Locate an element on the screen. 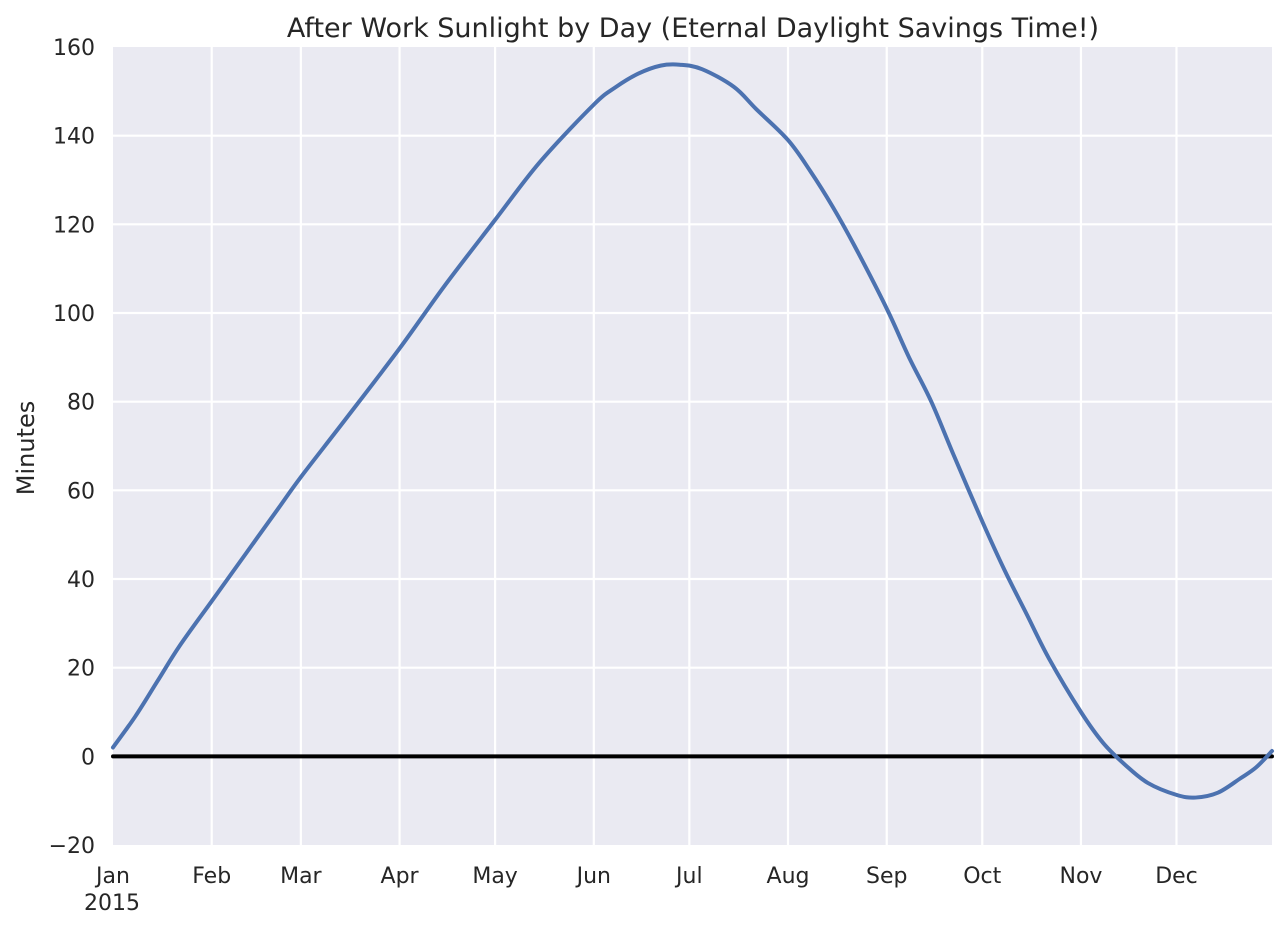 The height and width of the screenshot is (929, 1287). x-tick-label: Jan is located at coordinates (112, 876).